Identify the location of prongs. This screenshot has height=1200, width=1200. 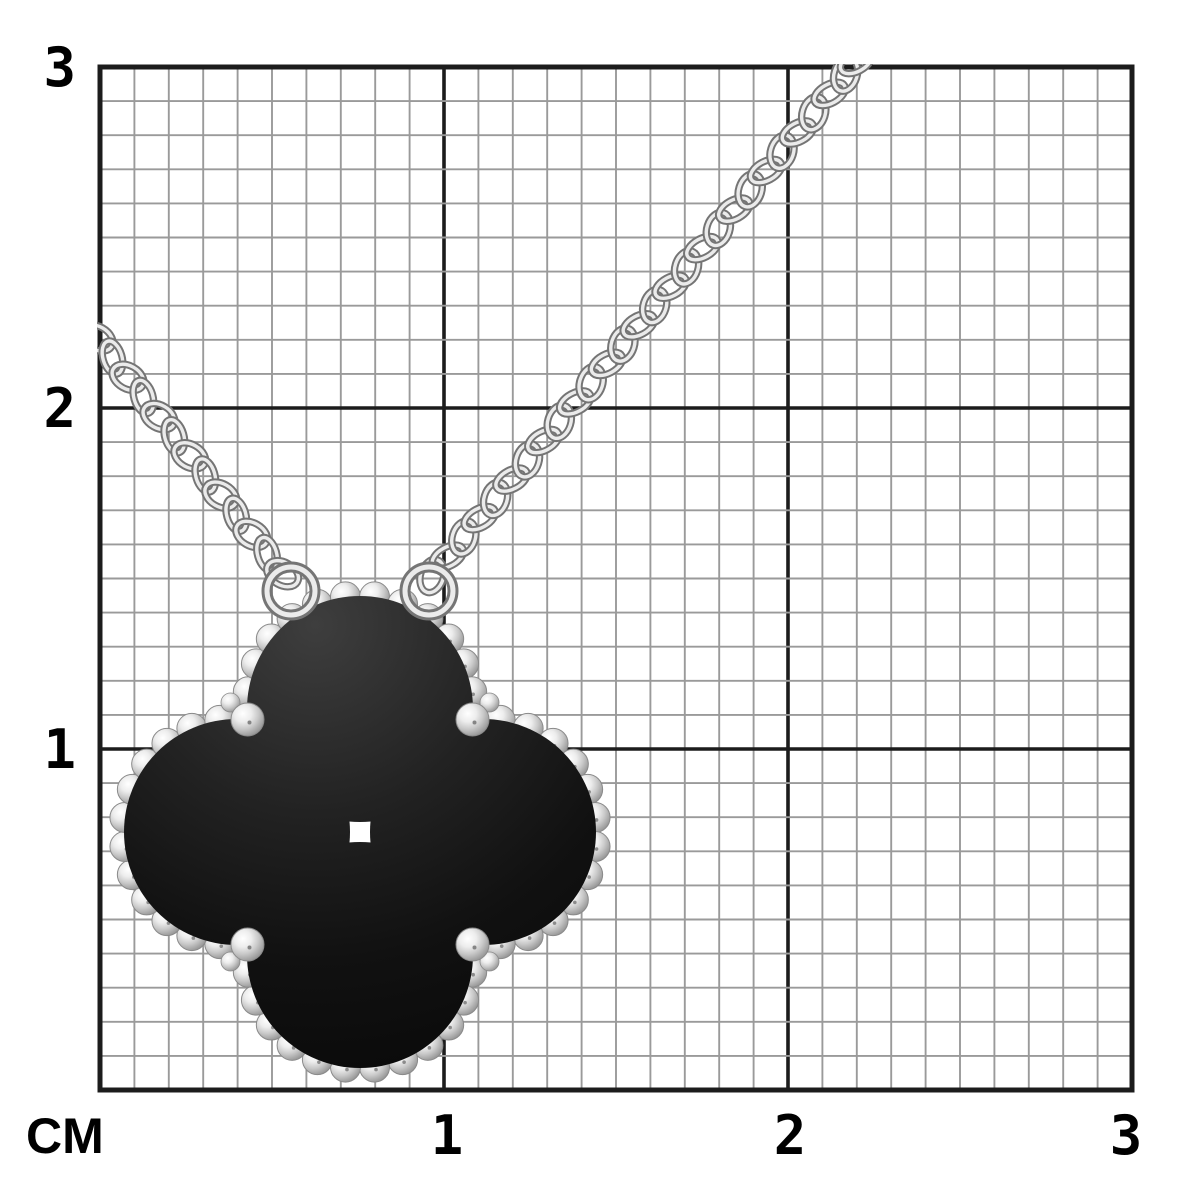
(360, 832).